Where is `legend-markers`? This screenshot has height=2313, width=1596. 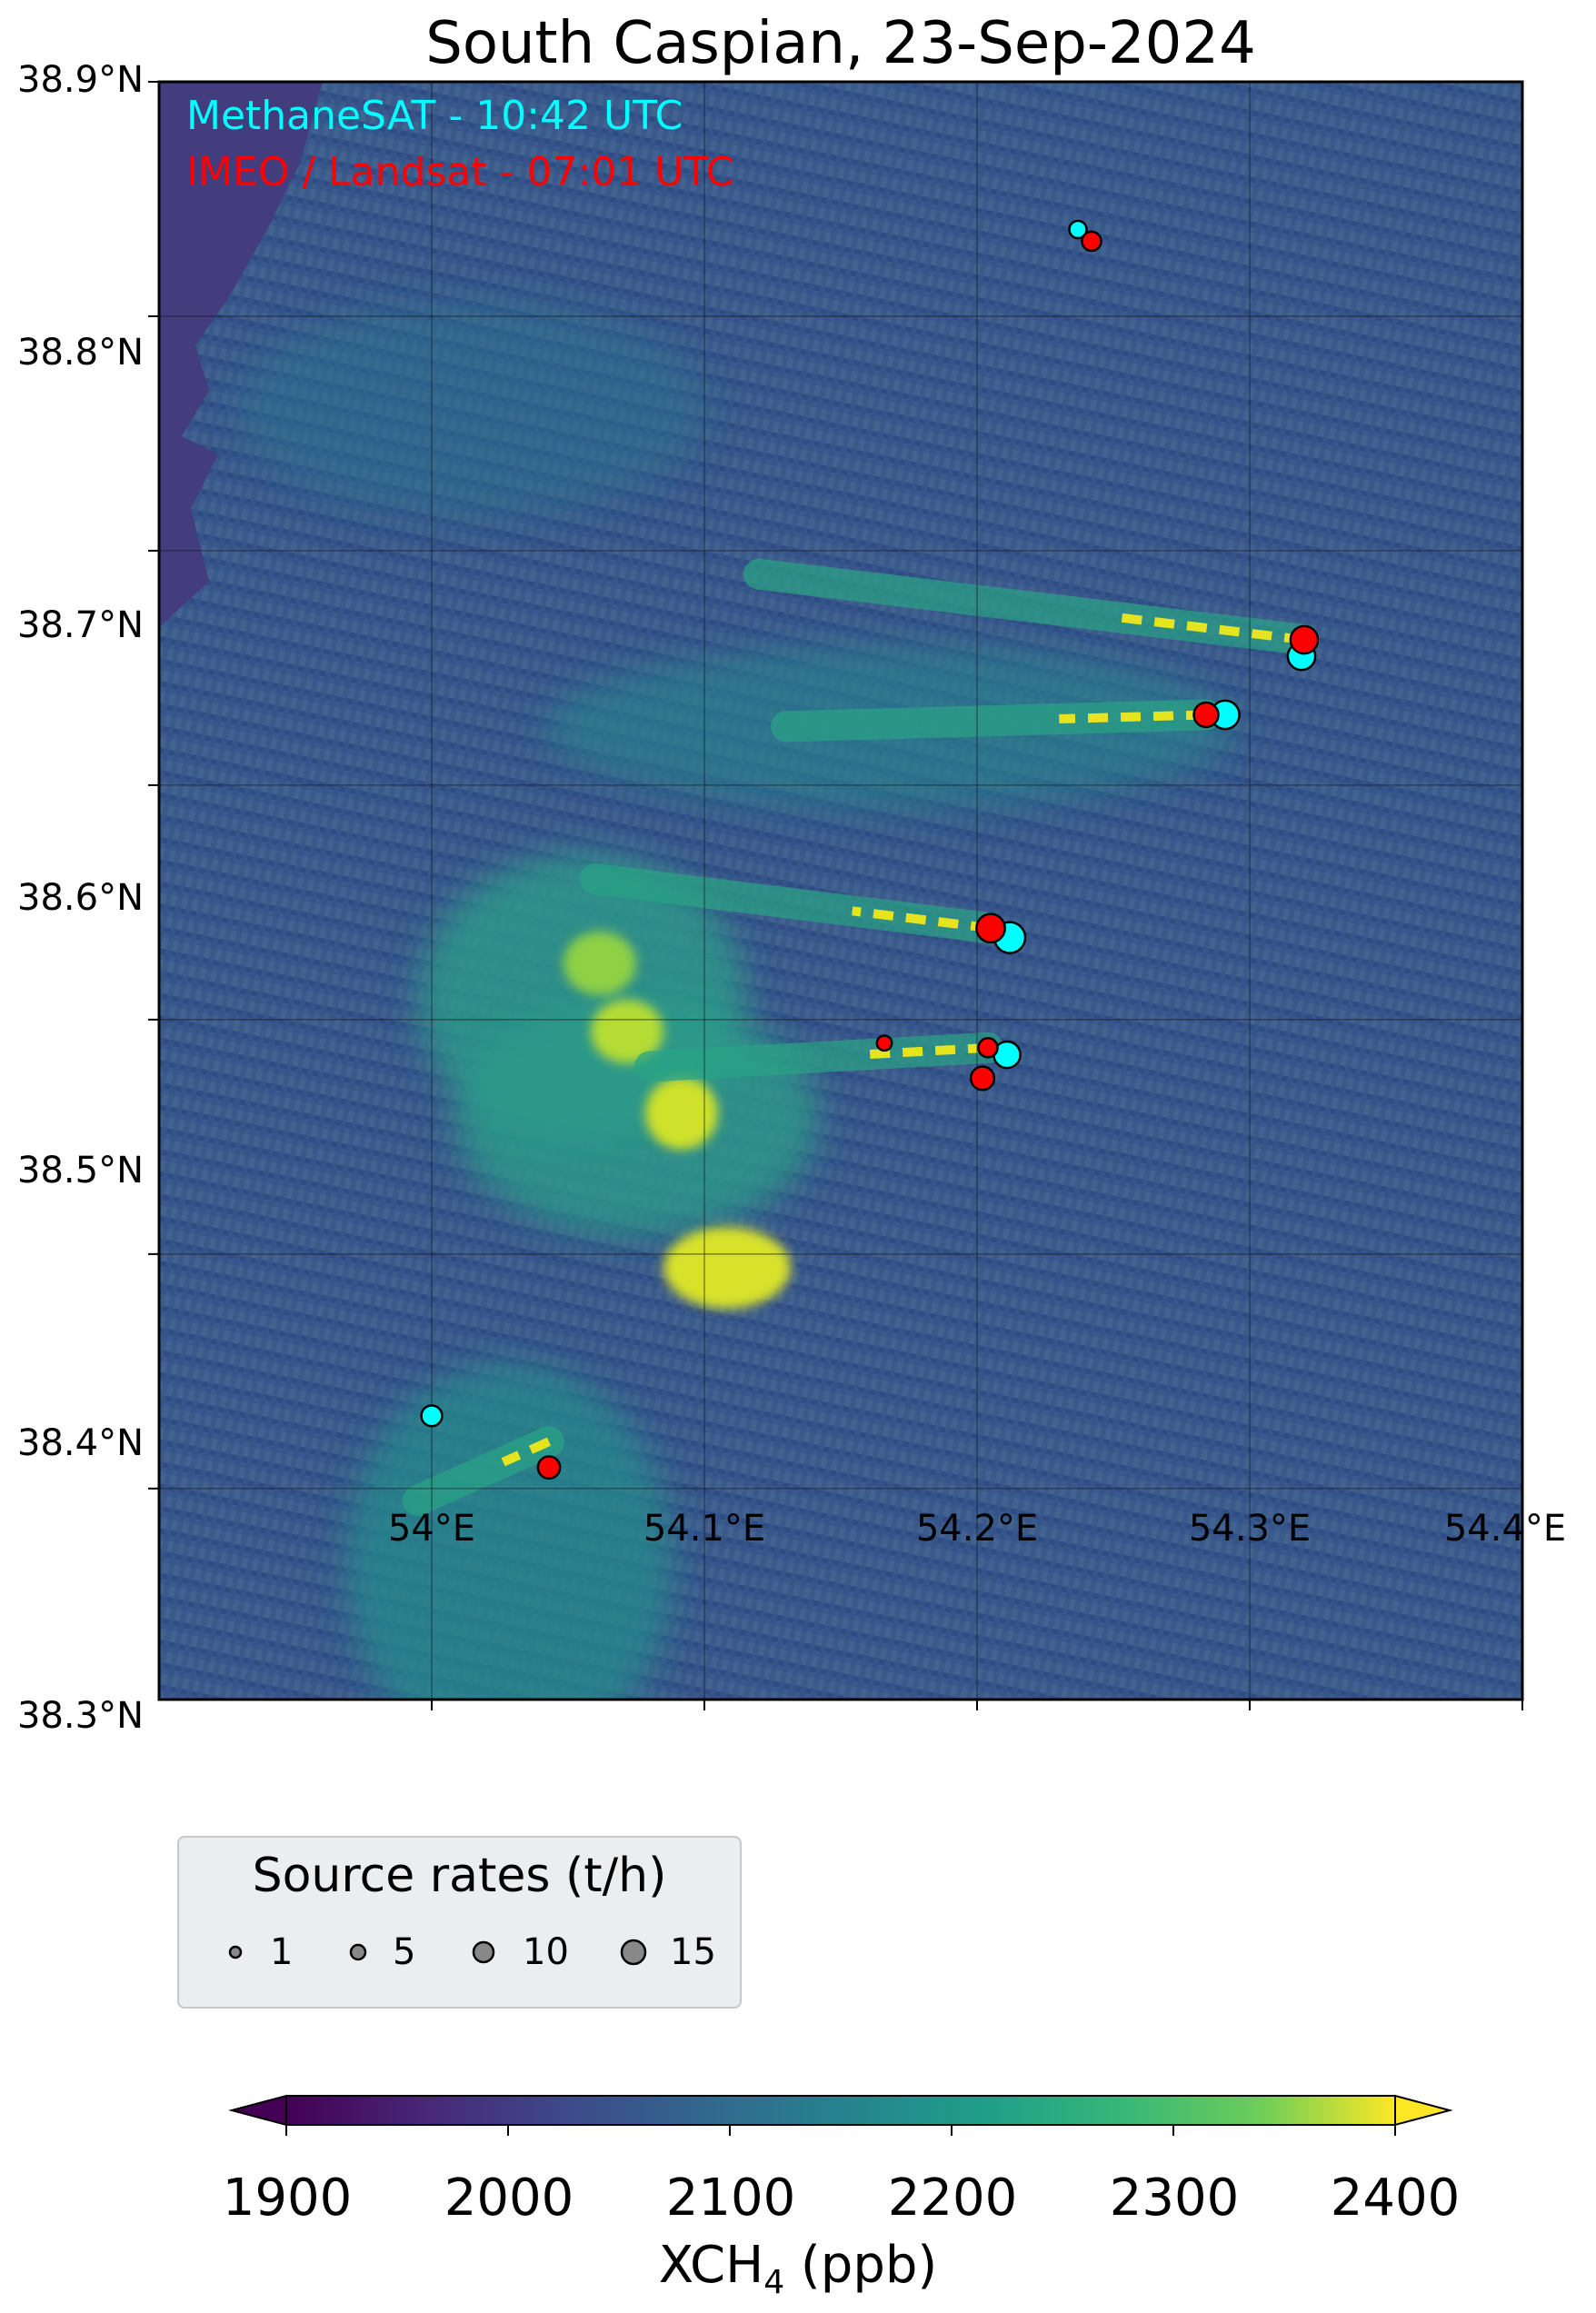
legend-markers is located at coordinates (437, 1952).